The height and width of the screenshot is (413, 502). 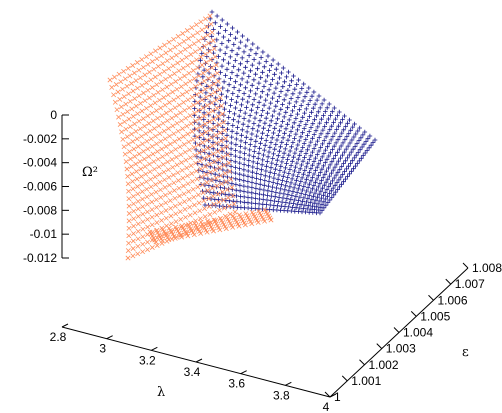 I want to click on x-tick-label: 4, so click(x=326, y=406).